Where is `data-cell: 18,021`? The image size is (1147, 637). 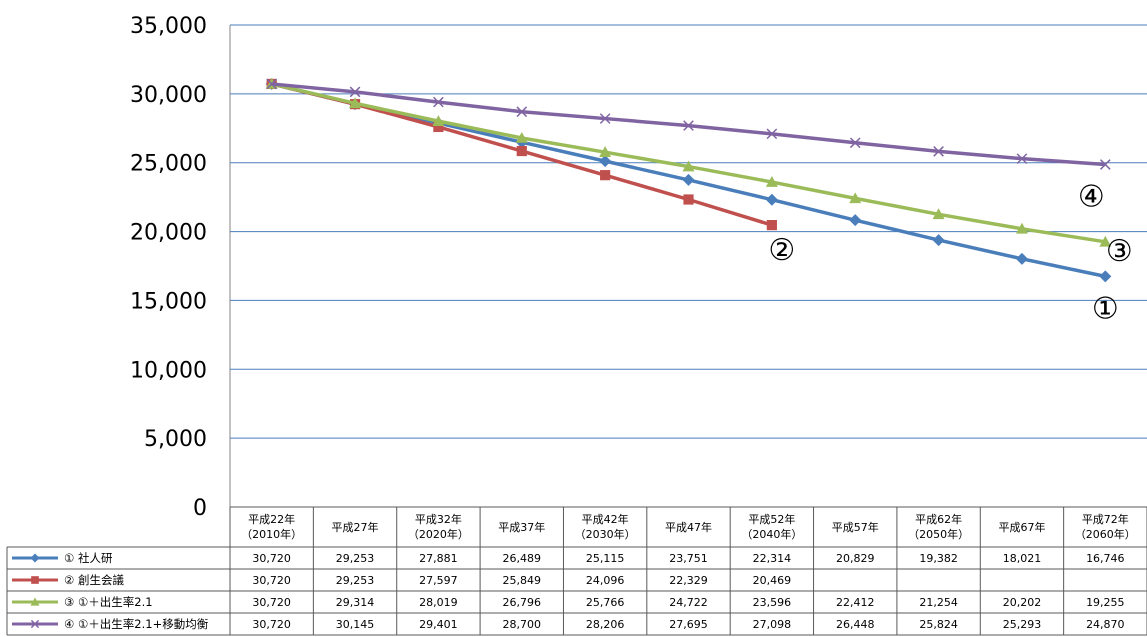
data-cell: 18,021 is located at coordinates (1022, 558).